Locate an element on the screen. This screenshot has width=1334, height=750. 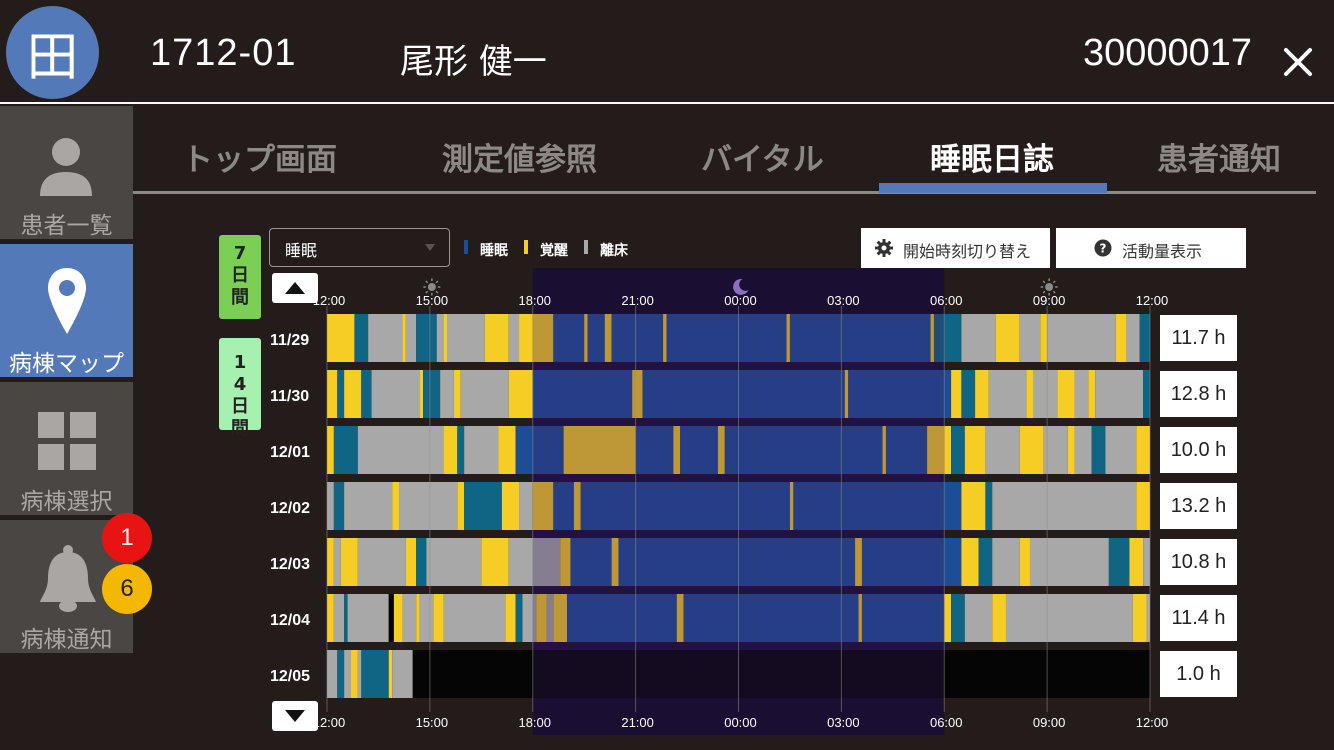
time-label-top: 12:00 is located at coordinates (1152, 300).